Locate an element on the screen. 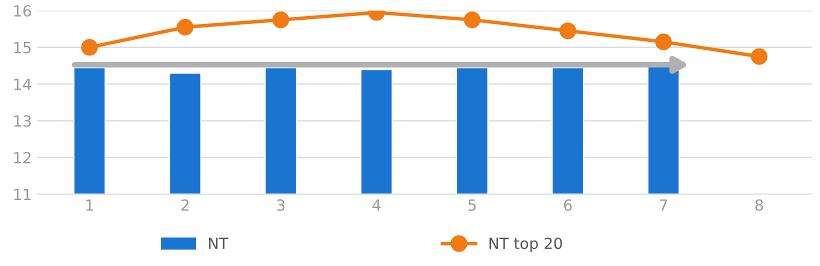 Image resolution: width=820 pixels, height=266 pixels. y-tick-label: 12 is located at coordinates (22, 158).